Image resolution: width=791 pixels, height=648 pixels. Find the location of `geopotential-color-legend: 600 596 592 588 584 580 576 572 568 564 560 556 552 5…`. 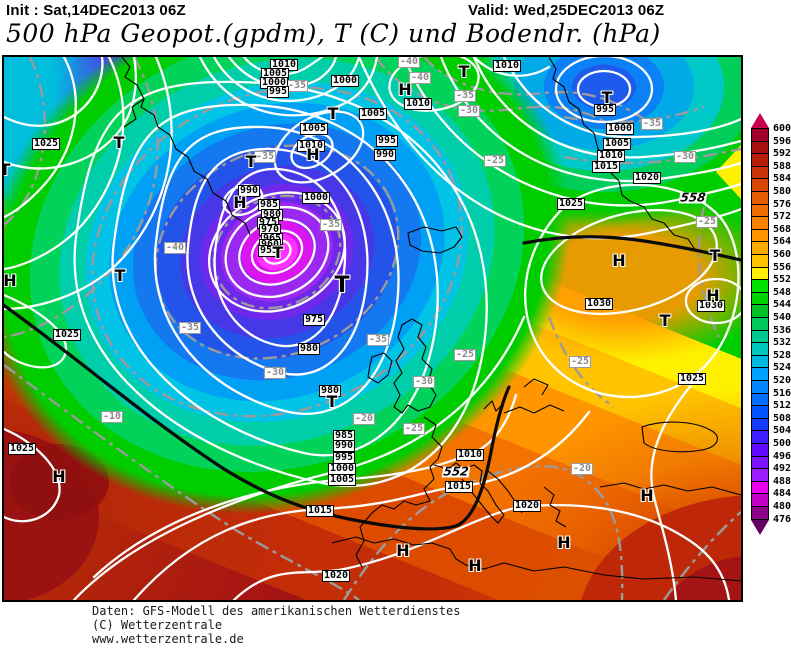

geopotential-color-legend: 600 596 592 588 584 580 576 572 568 564 560 556 552 5… is located at coordinates (771, 325).